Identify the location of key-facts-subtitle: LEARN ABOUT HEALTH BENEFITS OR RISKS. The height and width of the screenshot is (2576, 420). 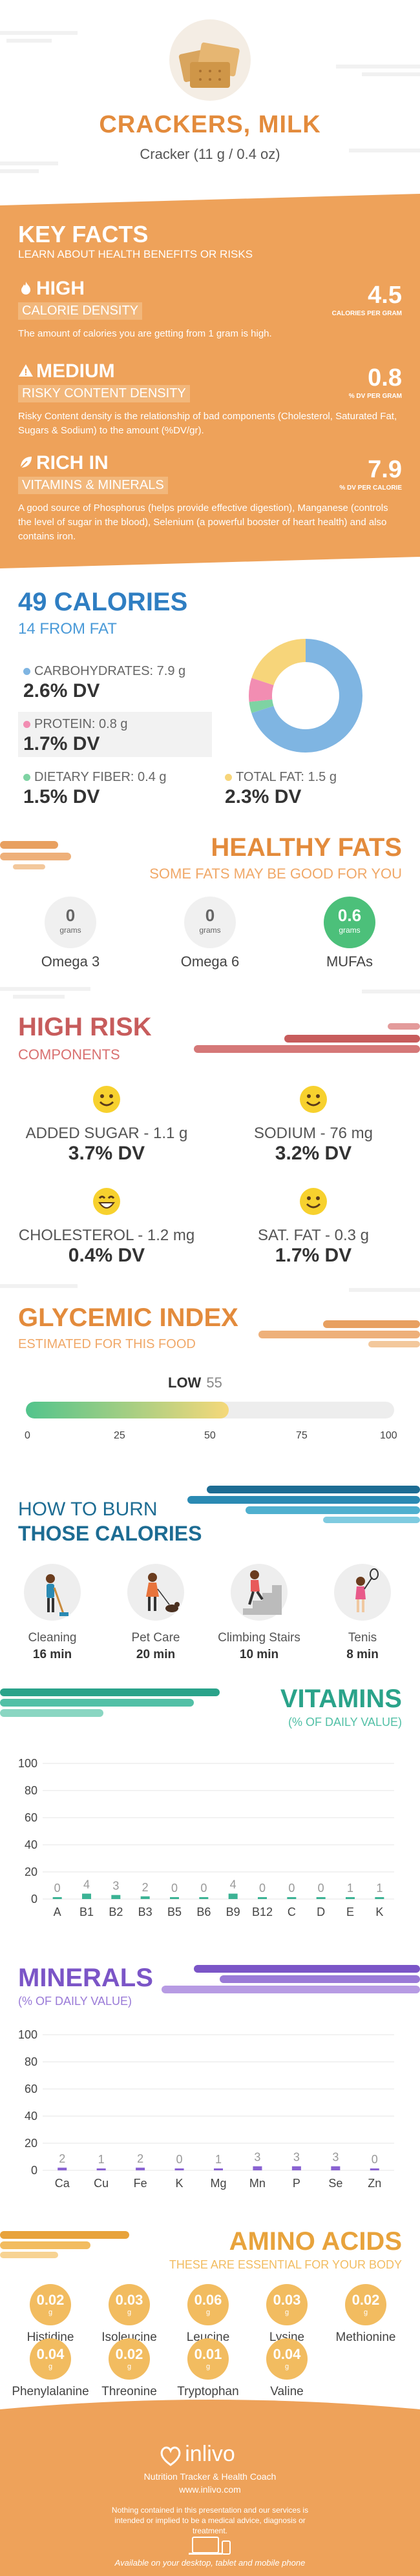
(136, 254).